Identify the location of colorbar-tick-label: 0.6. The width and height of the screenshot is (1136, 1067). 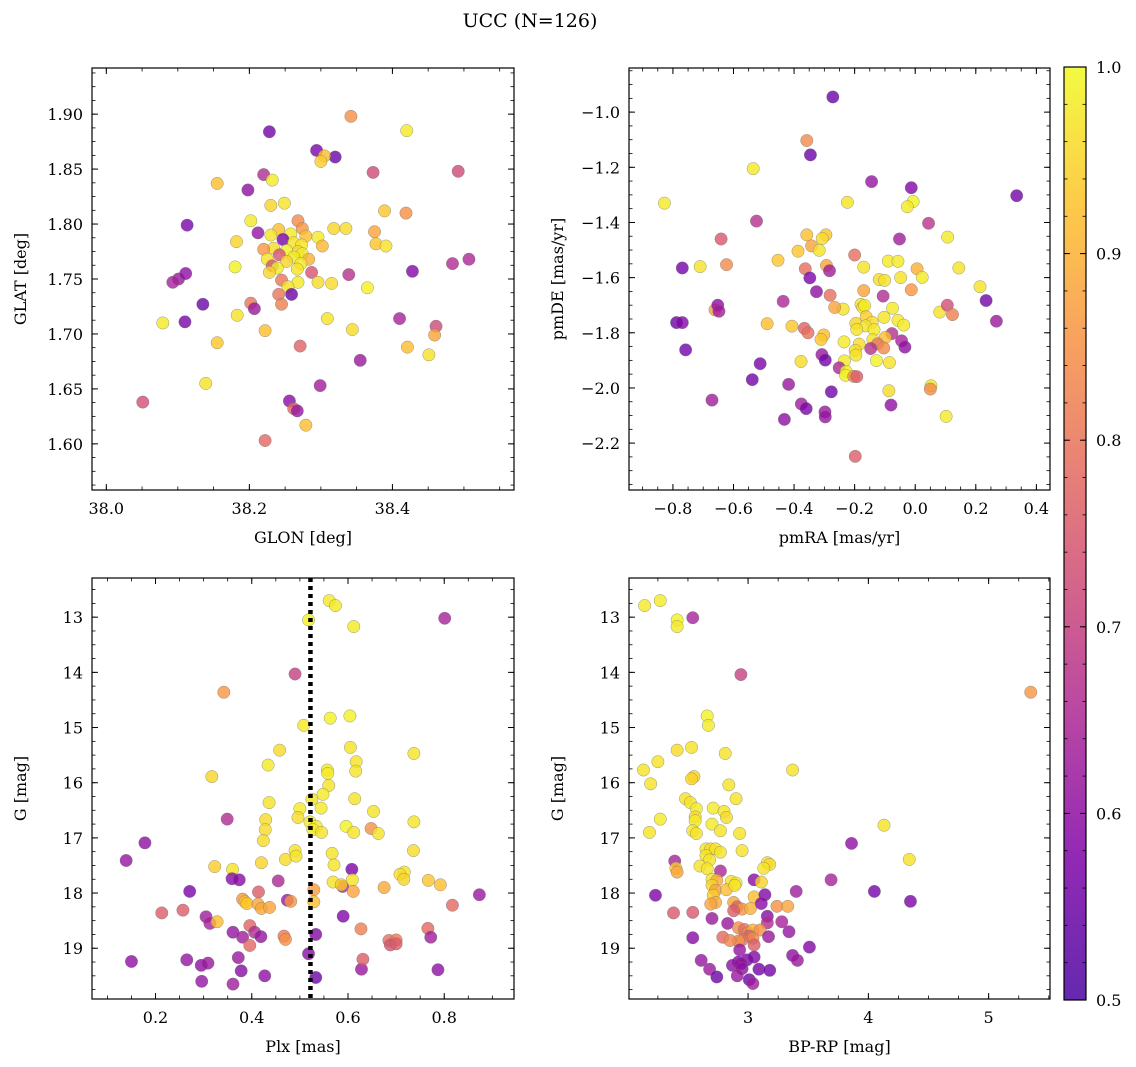
(1108, 813).